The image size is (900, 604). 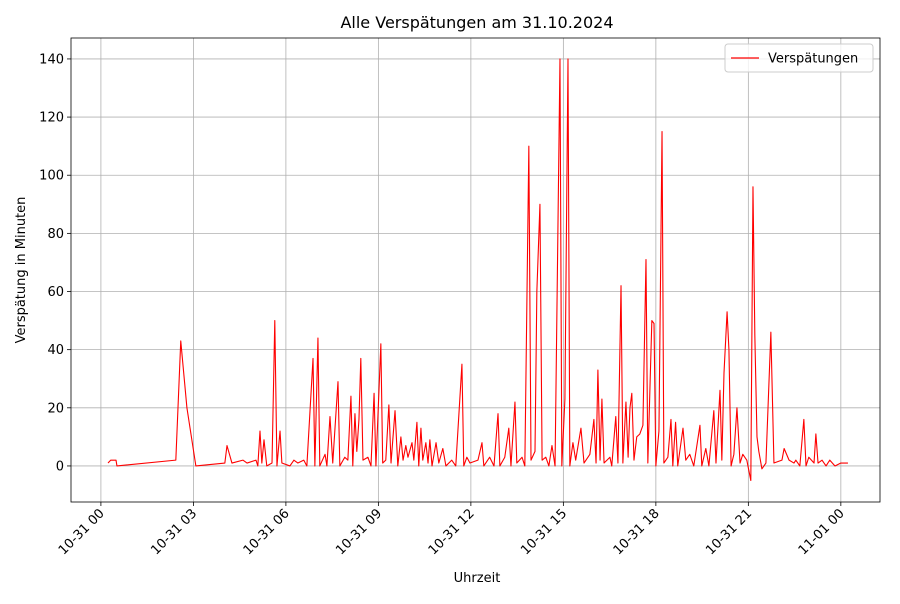 What do you see at coordinates (55, 408) in the screenshot?
I see `y-tick-label: 20` at bounding box center [55, 408].